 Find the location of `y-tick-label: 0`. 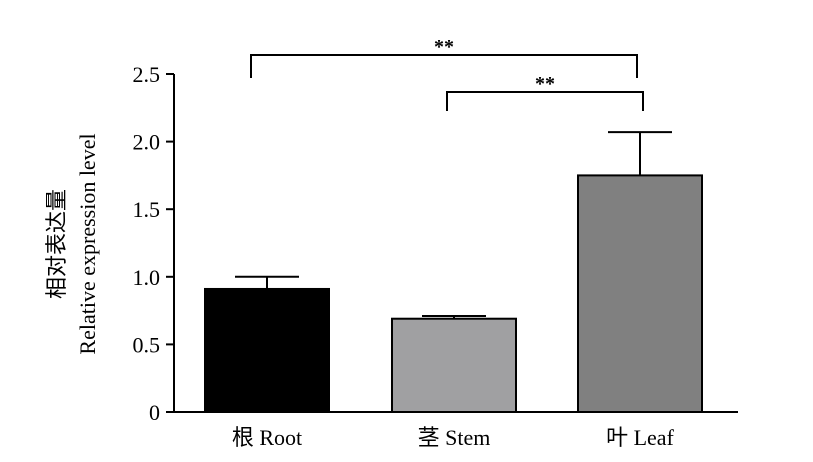

y-tick-label: 0 is located at coordinates (154, 412).